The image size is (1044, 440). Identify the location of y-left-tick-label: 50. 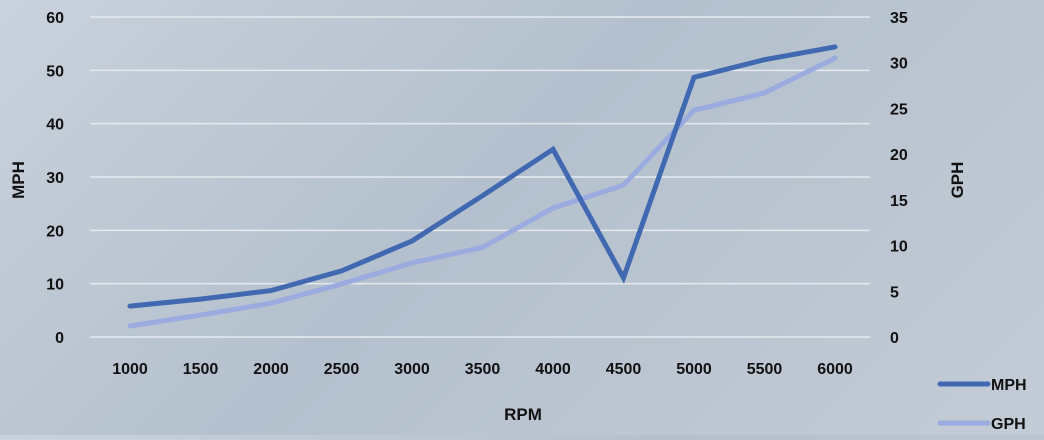
(55, 71).